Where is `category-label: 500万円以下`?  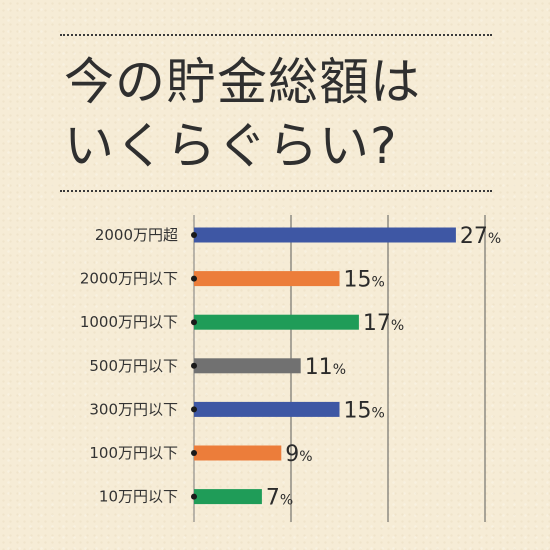 category-label: 500万円以下 is located at coordinates (133, 366).